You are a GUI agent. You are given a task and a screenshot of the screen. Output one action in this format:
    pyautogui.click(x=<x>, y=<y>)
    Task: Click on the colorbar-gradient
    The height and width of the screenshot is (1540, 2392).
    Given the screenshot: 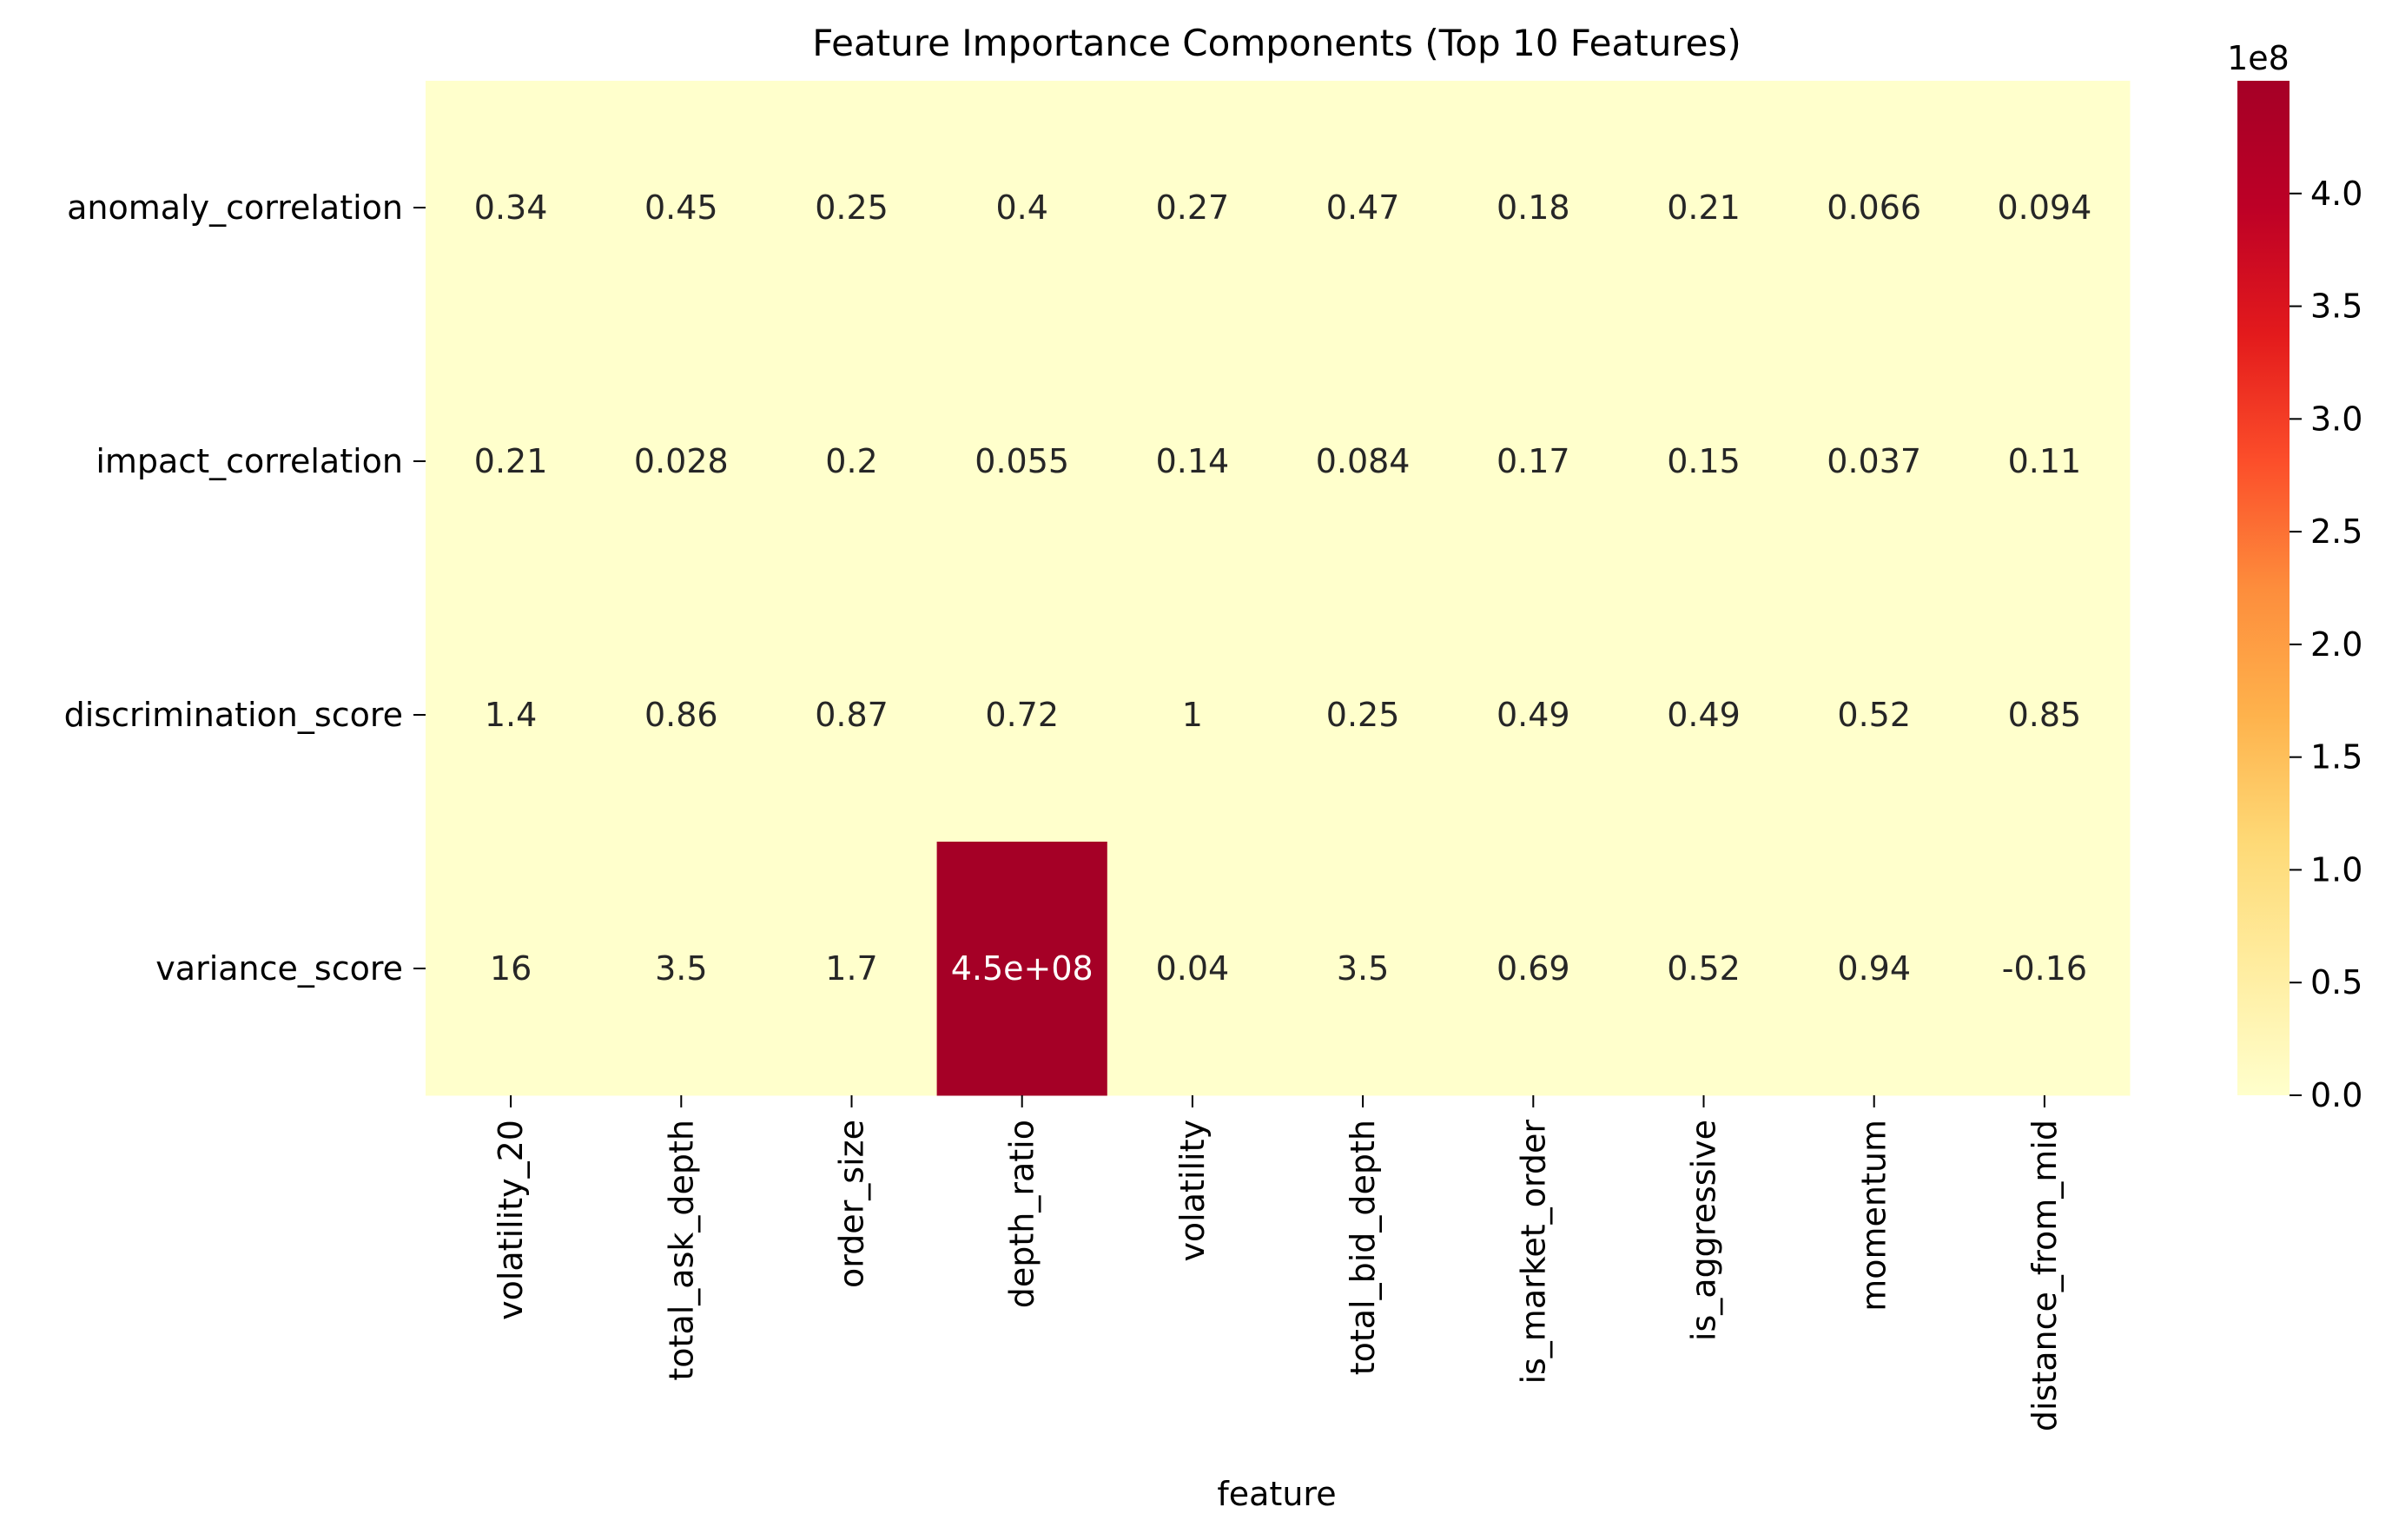 What is the action you would take?
    pyautogui.click(x=2263, y=588)
    